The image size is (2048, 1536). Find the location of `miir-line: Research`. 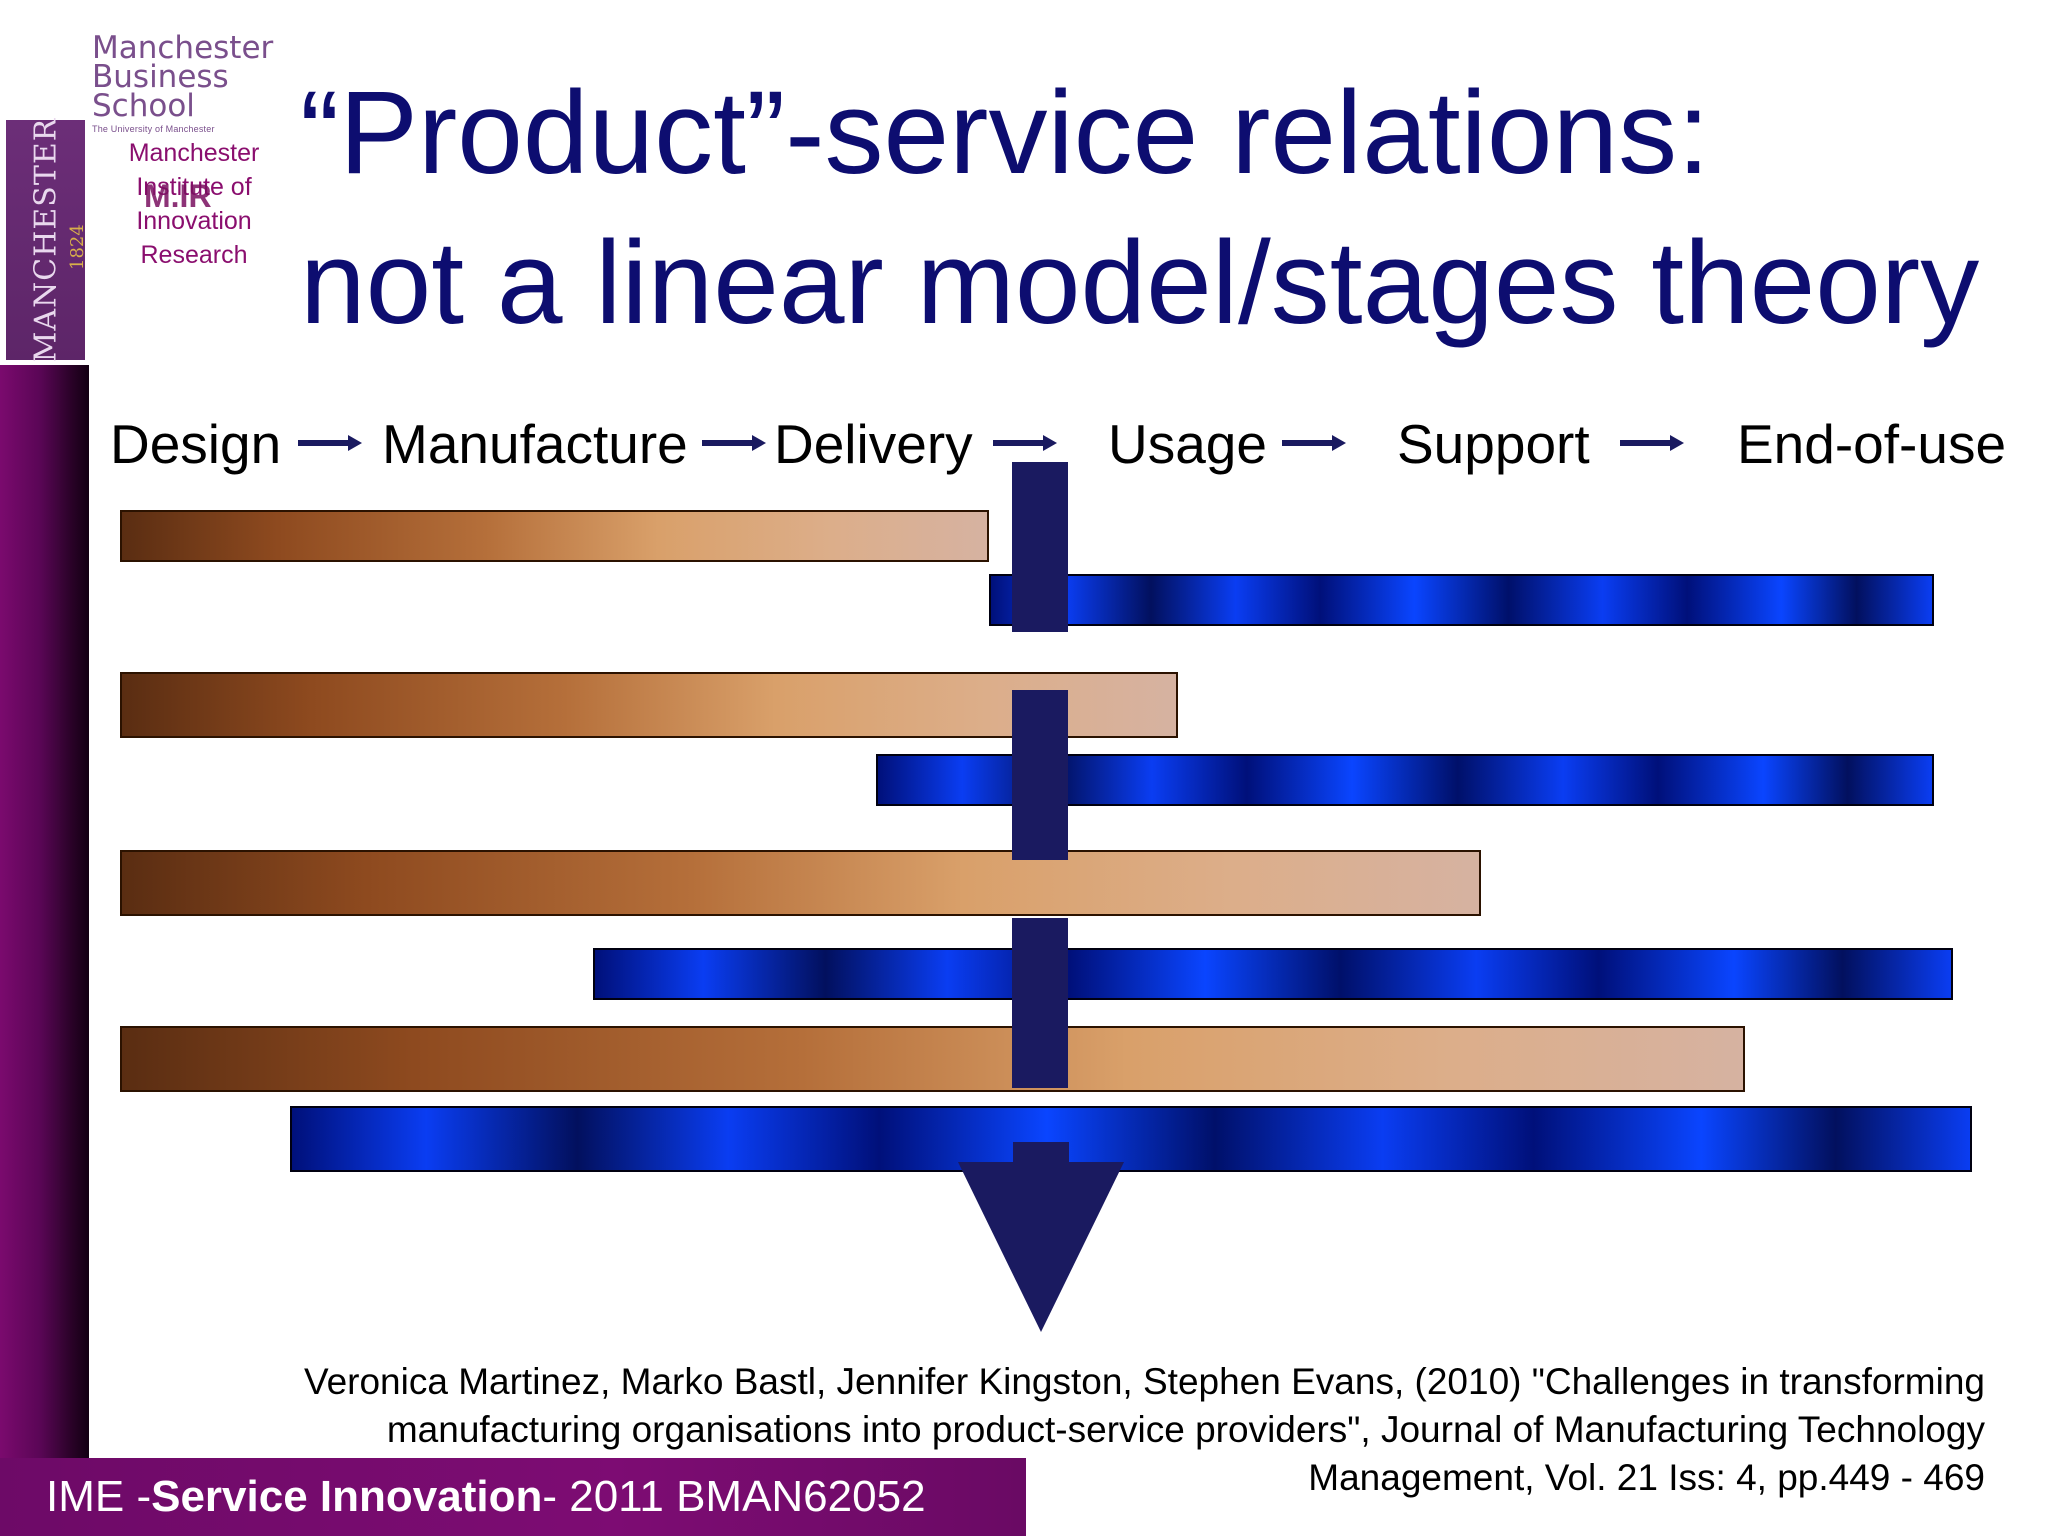

miir-line: Research is located at coordinates (194, 255).